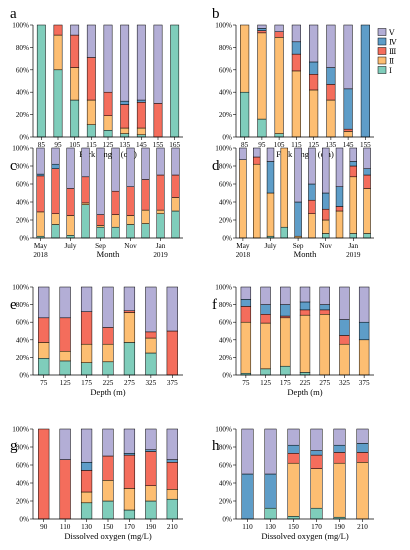  What do you see at coordinates (225, 70) in the screenshot?
I see `y-tick-label: 60%` at bounding box center [225, 70].